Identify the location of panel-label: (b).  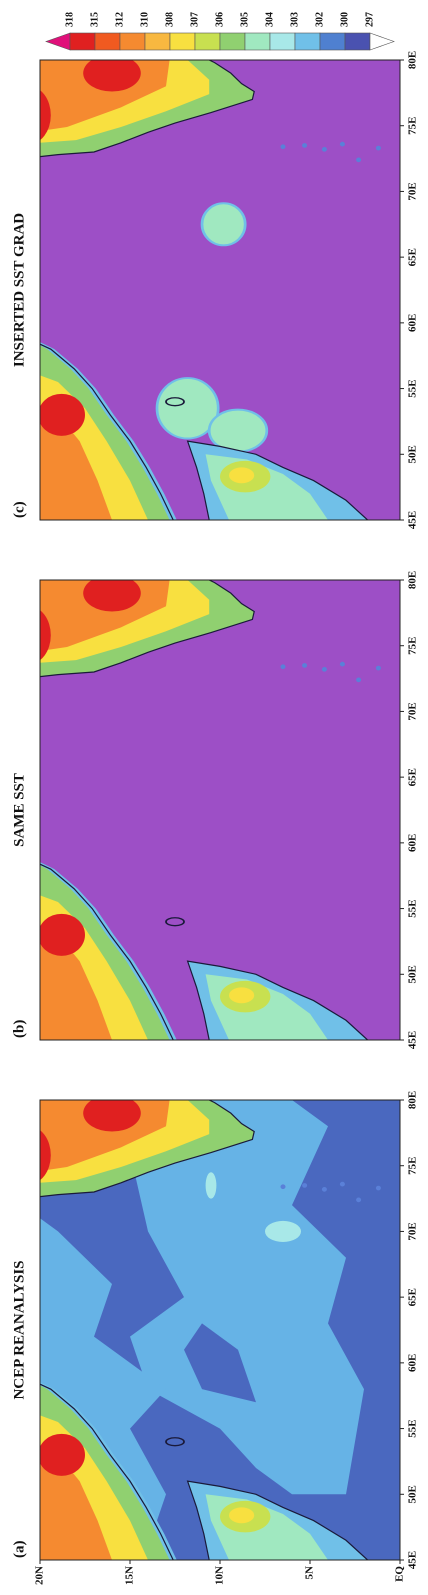
(19, 1029).